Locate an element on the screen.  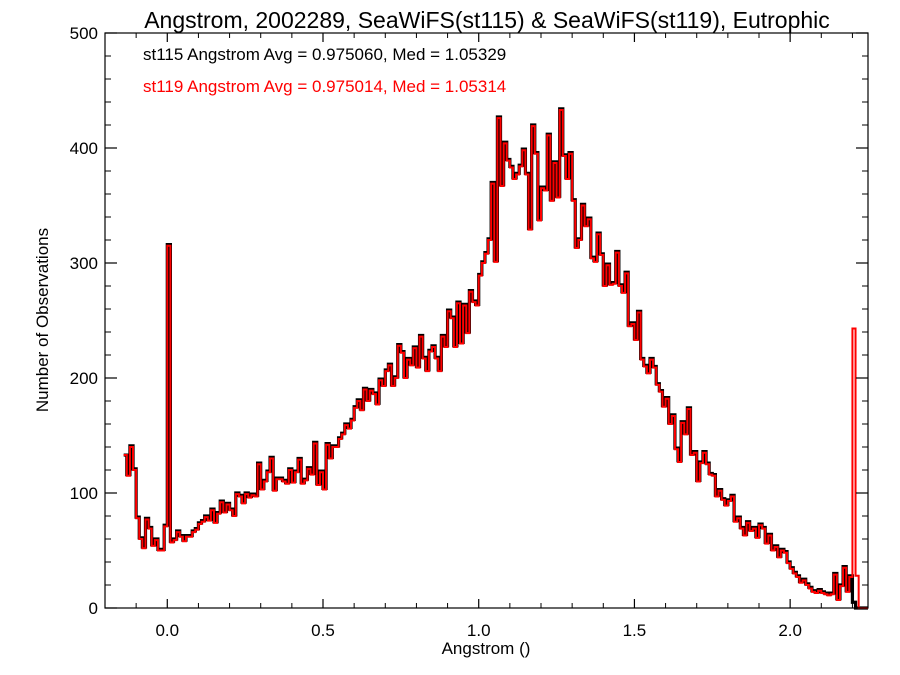
x-tick-label: 0.5 is located at coordinates (323, 630).